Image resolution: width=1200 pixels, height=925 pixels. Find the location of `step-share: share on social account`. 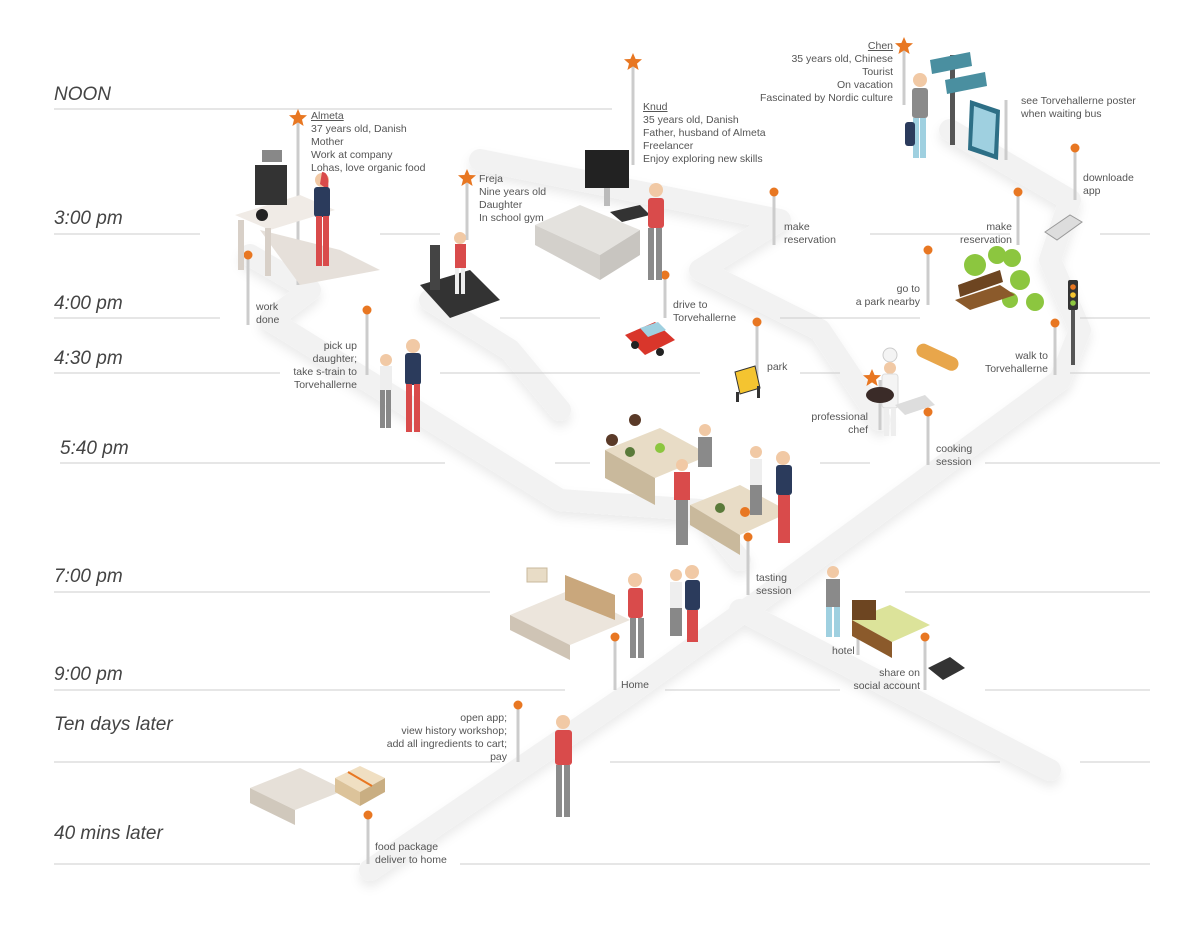

step-share: share on social account is located at coordinates (886, 679).